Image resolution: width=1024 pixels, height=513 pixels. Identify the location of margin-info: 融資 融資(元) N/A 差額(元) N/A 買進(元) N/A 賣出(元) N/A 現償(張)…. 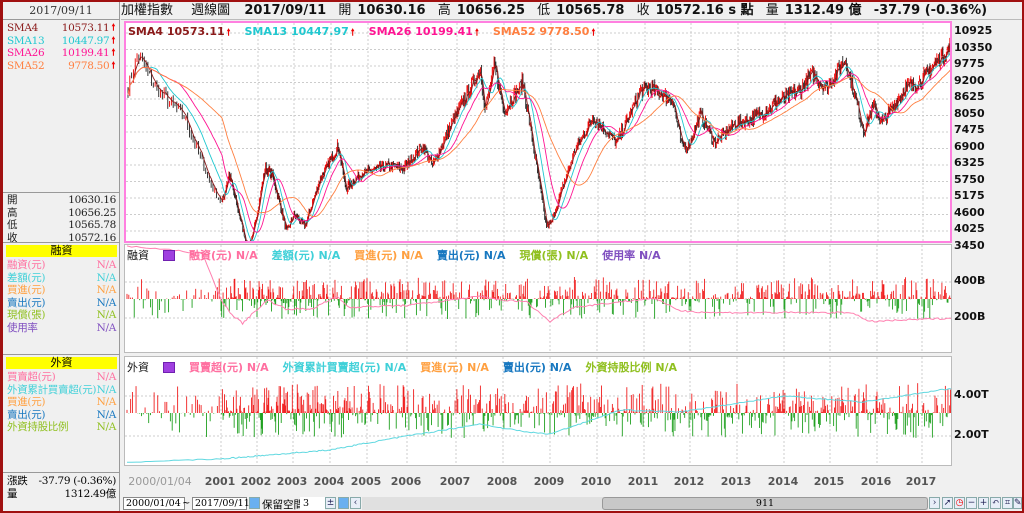
(61, 288).